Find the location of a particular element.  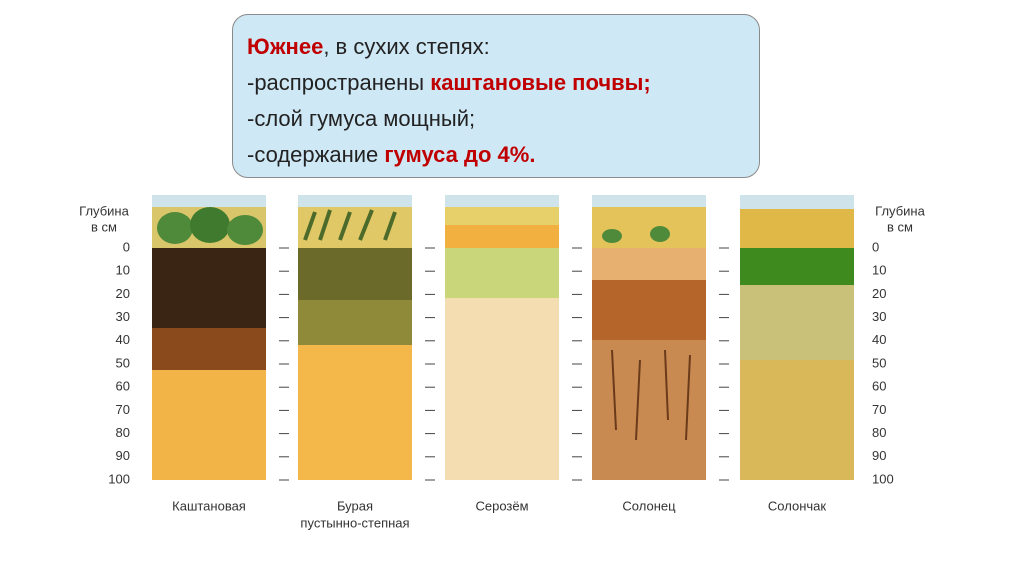

highlight: гумуса до 4%. is located at coordinates (460, 154).